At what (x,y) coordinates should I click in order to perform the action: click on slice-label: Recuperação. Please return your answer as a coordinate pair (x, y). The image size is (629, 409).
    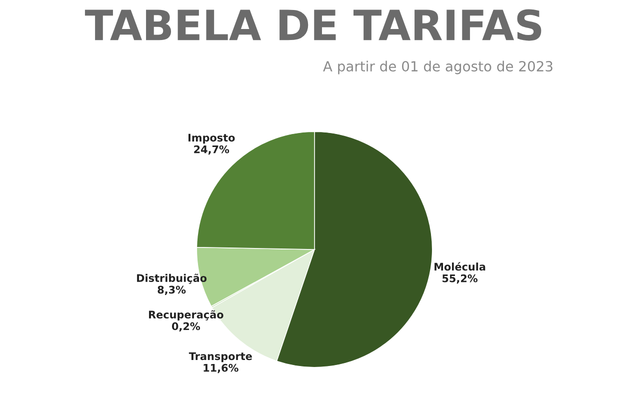
    Looking at the image, I should click on (186, 315).